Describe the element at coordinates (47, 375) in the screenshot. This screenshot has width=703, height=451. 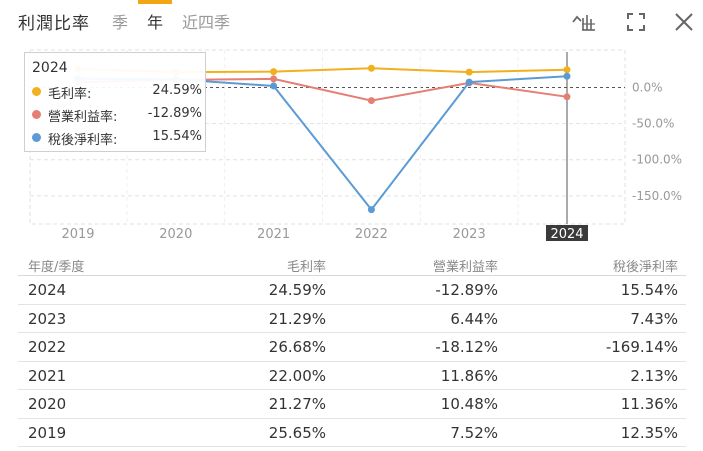
I see `table-cell: 2021` at that location.